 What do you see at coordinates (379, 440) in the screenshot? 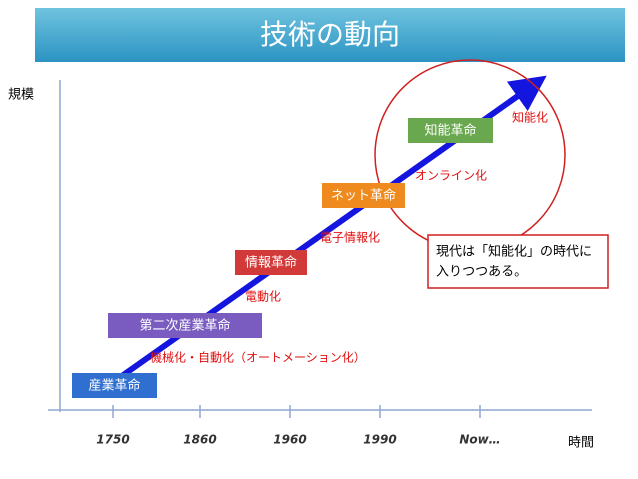
I see `x-tick-label: 1990` at bounding box center [379, 440].